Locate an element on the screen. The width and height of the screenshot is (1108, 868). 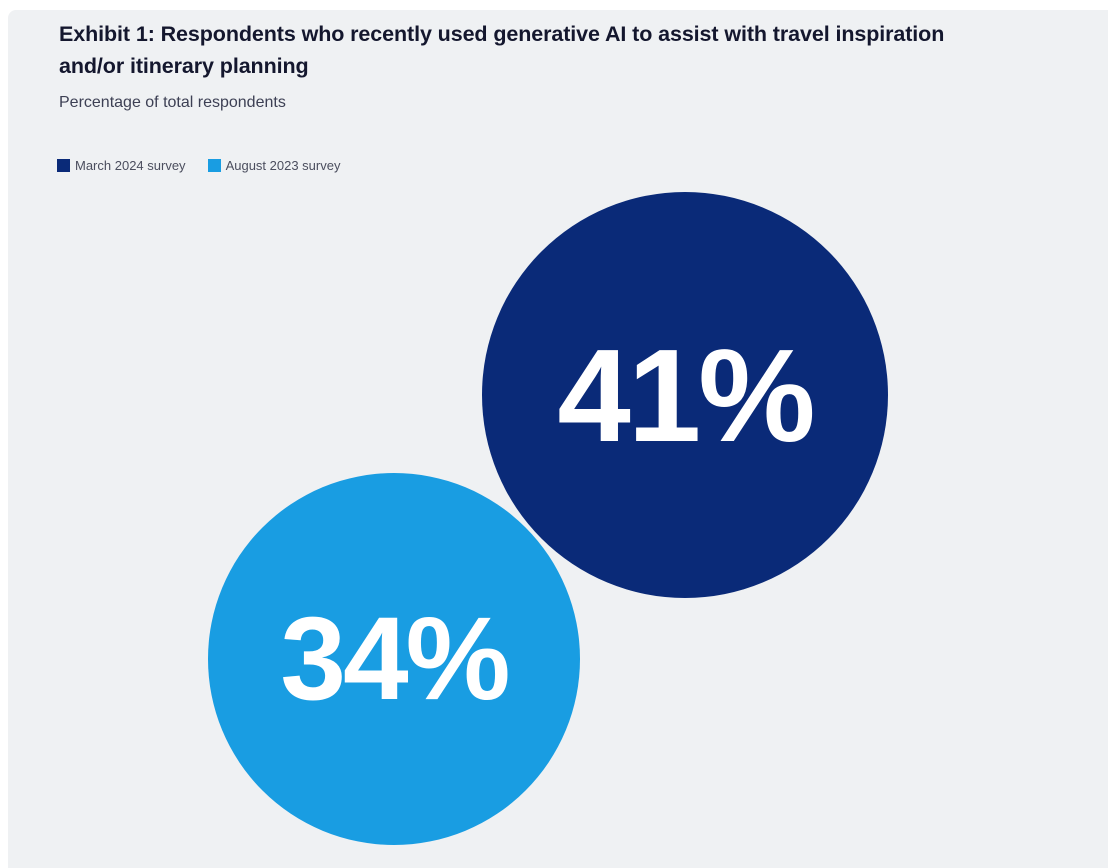
legend-label: March 2024 survey is located at coordinates (130, 165).